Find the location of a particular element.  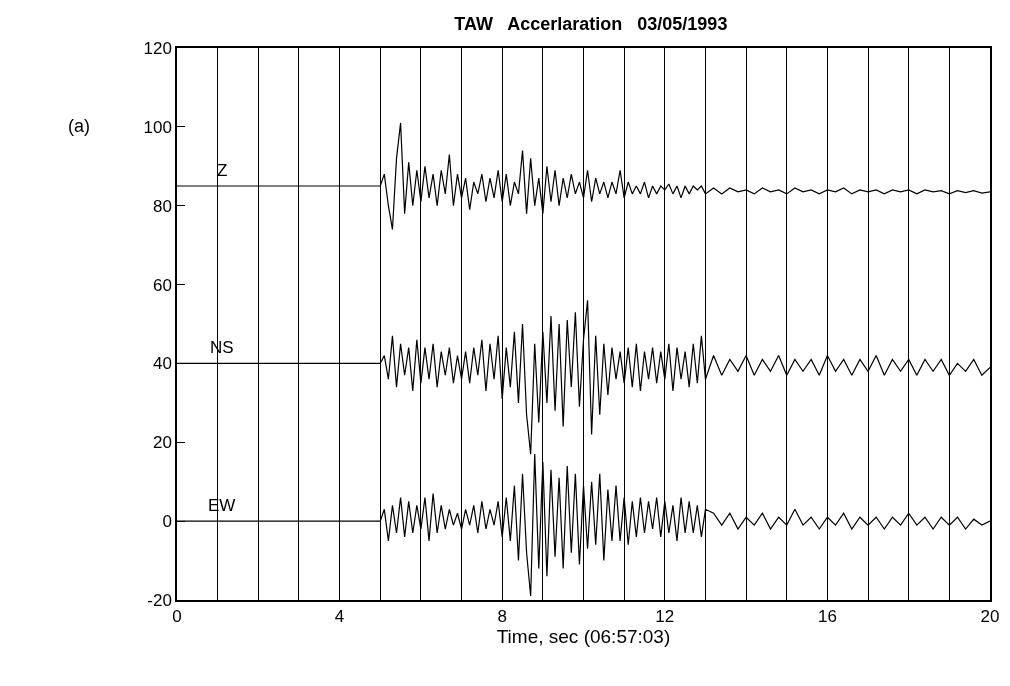

x-tick-label: 16 is located at coordinates (827, 617).